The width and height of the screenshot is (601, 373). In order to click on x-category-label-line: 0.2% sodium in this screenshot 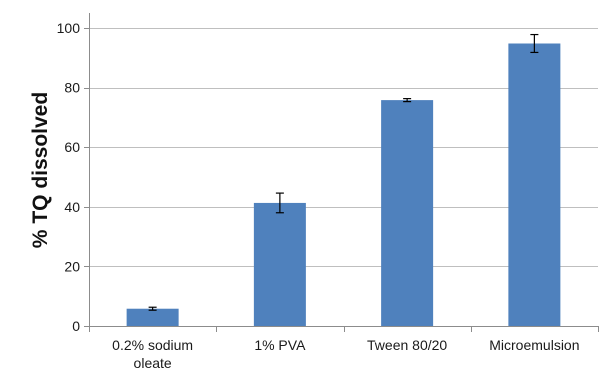, I will do `click(152, 345)`.